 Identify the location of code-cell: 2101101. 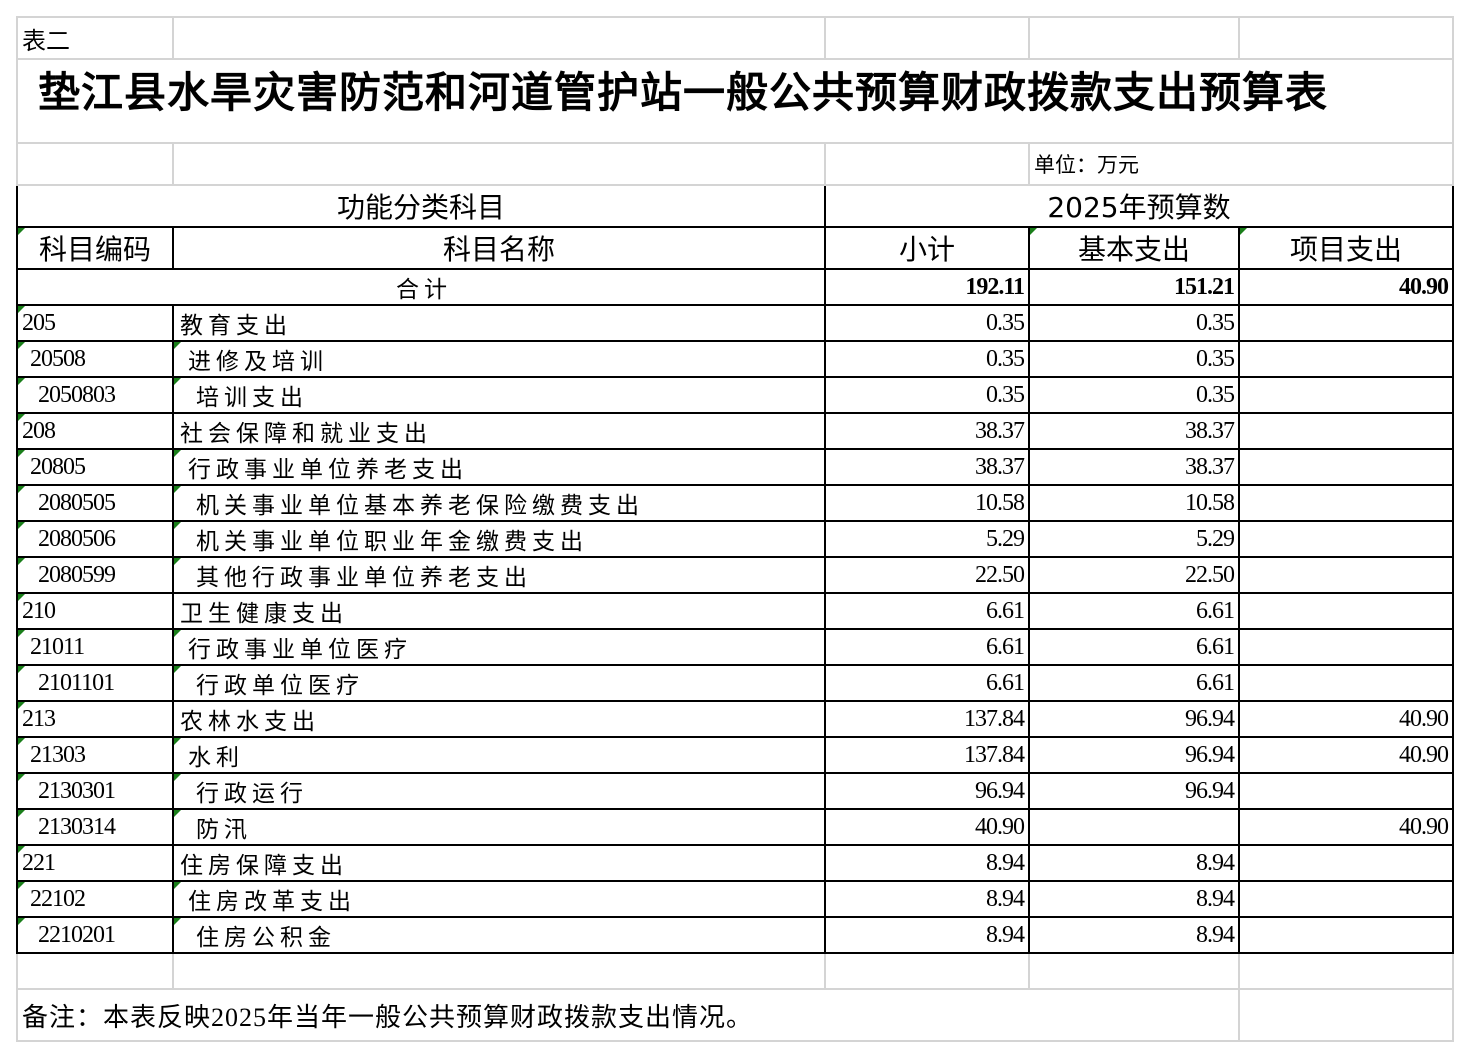
(95, 683).